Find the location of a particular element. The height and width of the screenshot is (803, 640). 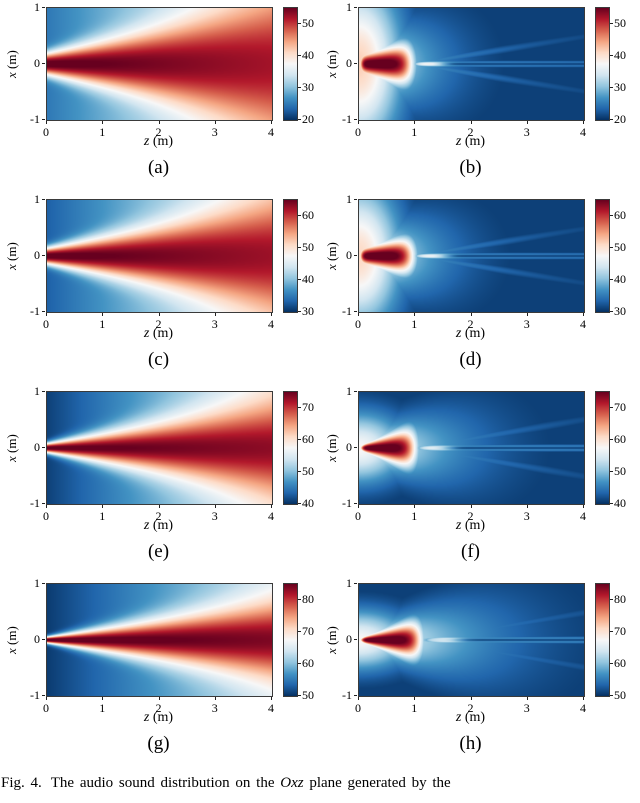

colorbar-tick-label: 60 is located at coordinates (308, 663).